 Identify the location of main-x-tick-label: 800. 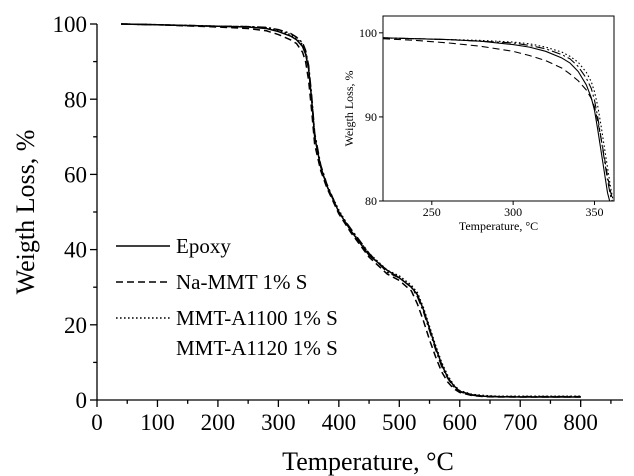
(580, 422).